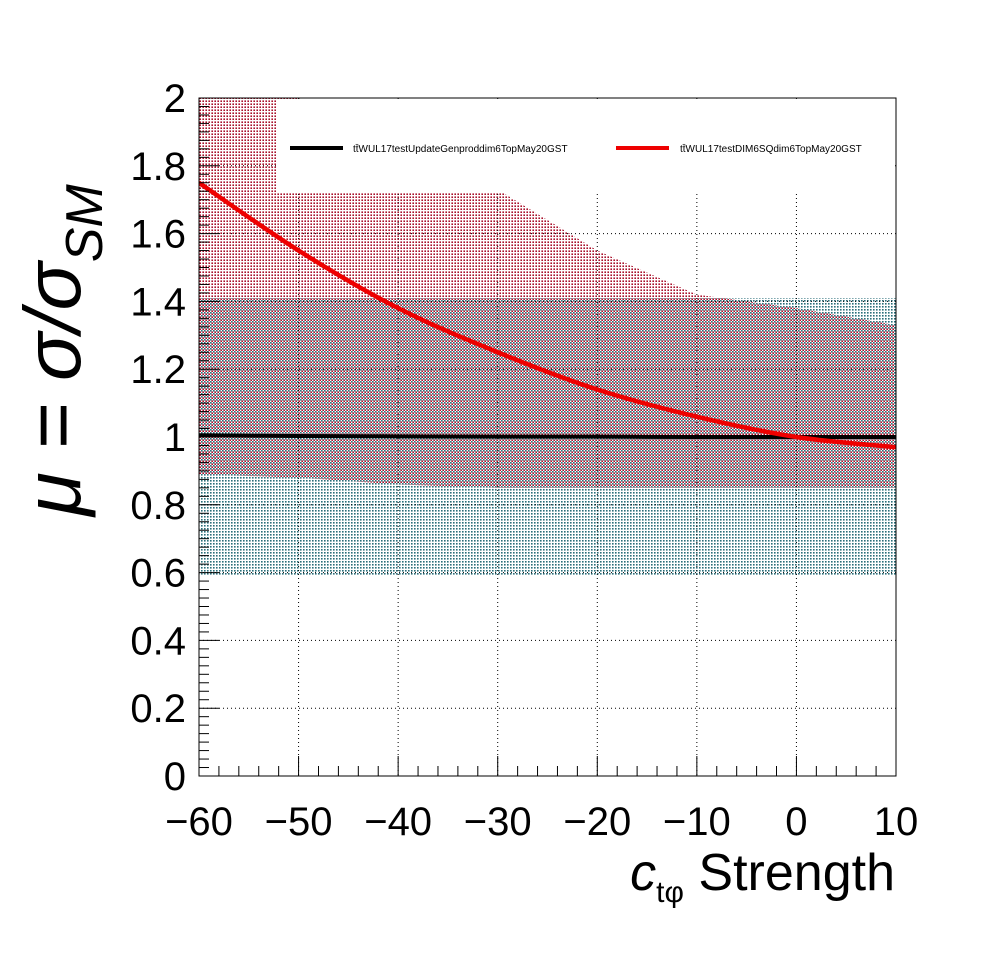  Describe the element at coordinates (398, 822) in the screenshot. I see `x-tick-label: −40` at that location.